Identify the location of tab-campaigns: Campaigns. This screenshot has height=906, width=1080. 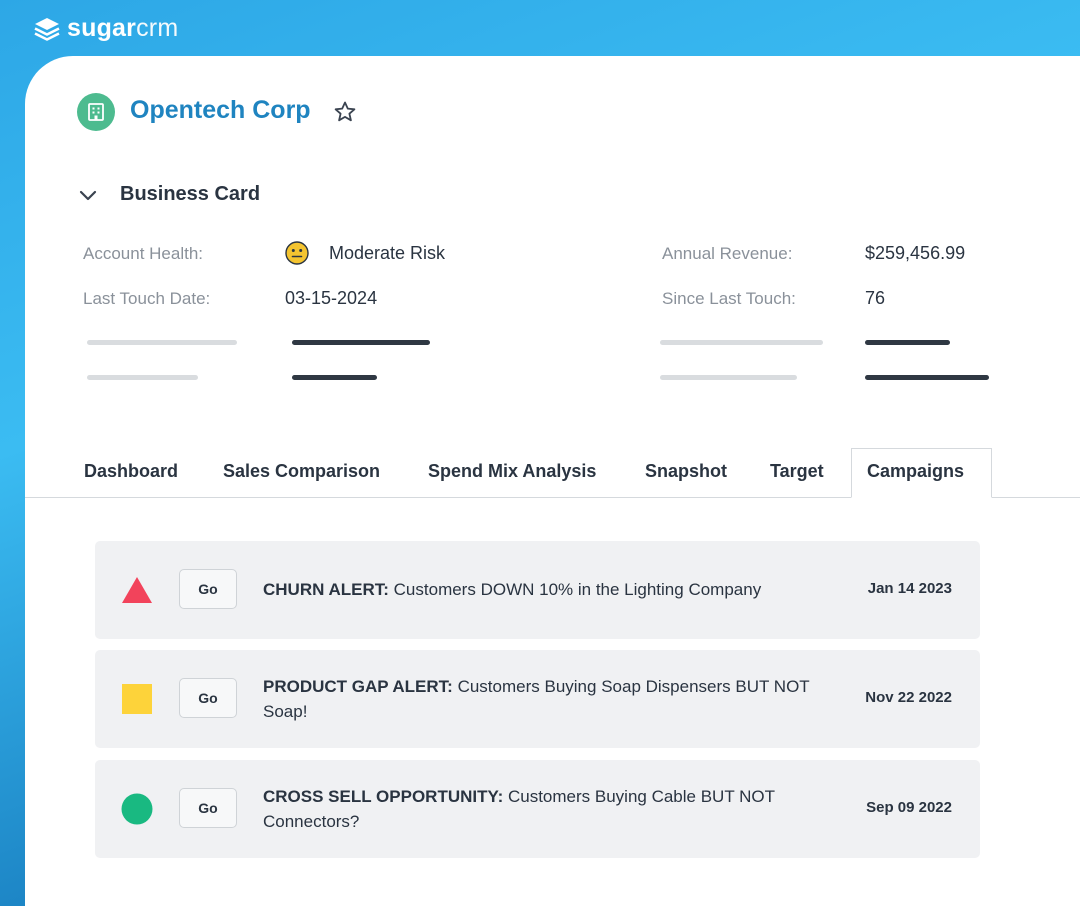
(921, 473).